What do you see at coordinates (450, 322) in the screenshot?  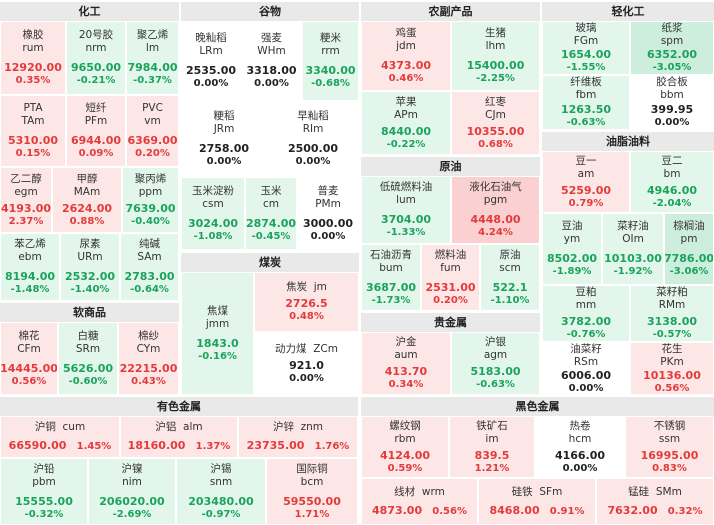 I see `sector-title: 贵金属` at bounding box center [450, 322].